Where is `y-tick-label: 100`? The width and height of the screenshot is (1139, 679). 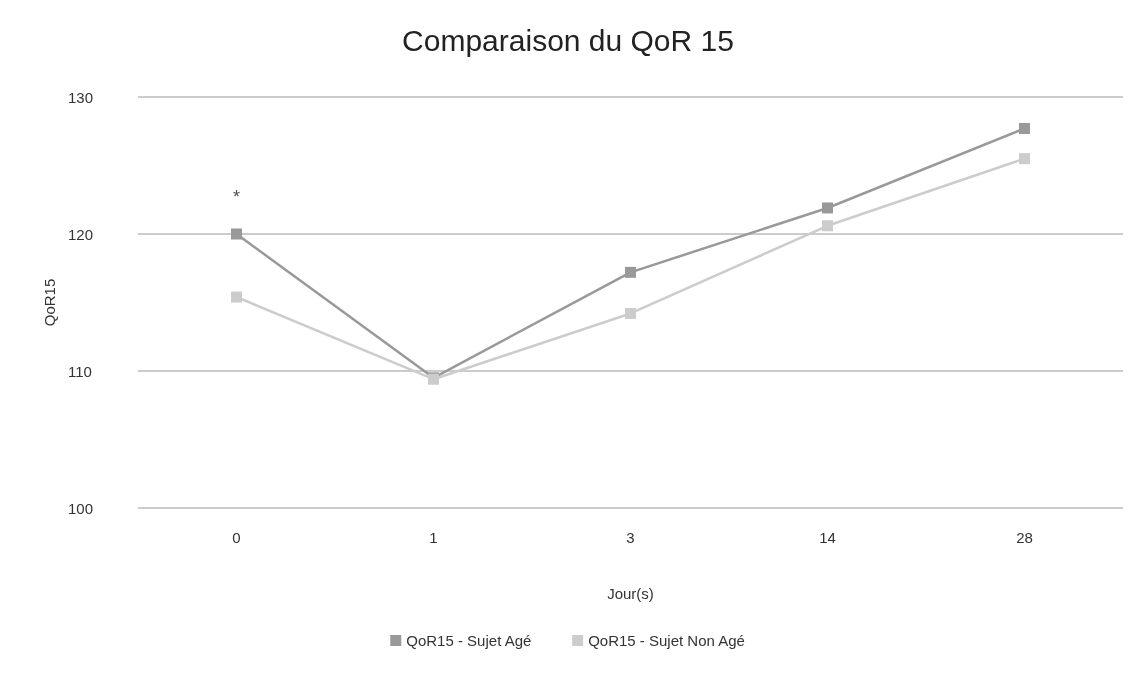
y-tick-label: 100 is located at coordinates (81, 508).